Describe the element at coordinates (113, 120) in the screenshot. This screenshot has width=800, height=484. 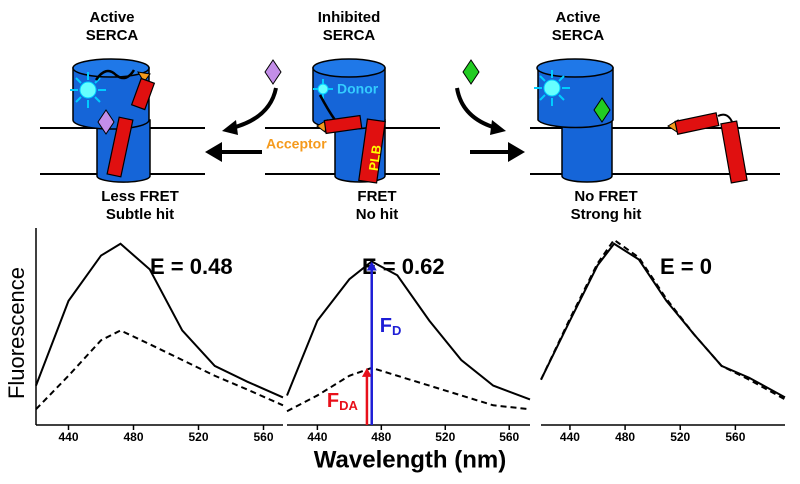
I see `serca-left` at that location.